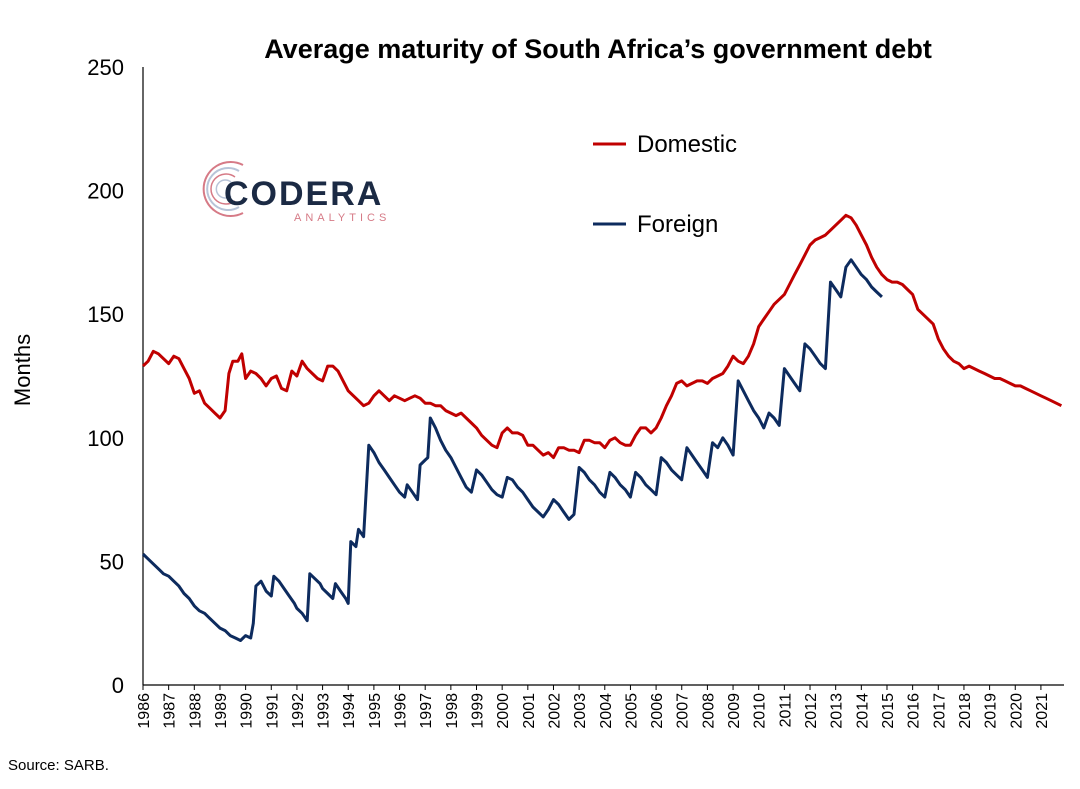 This screenshot has width=1080, height=789. Describe the element at coordinates (452, 711) in the screenshot. I see `x-tick-label: 1998` at that location.